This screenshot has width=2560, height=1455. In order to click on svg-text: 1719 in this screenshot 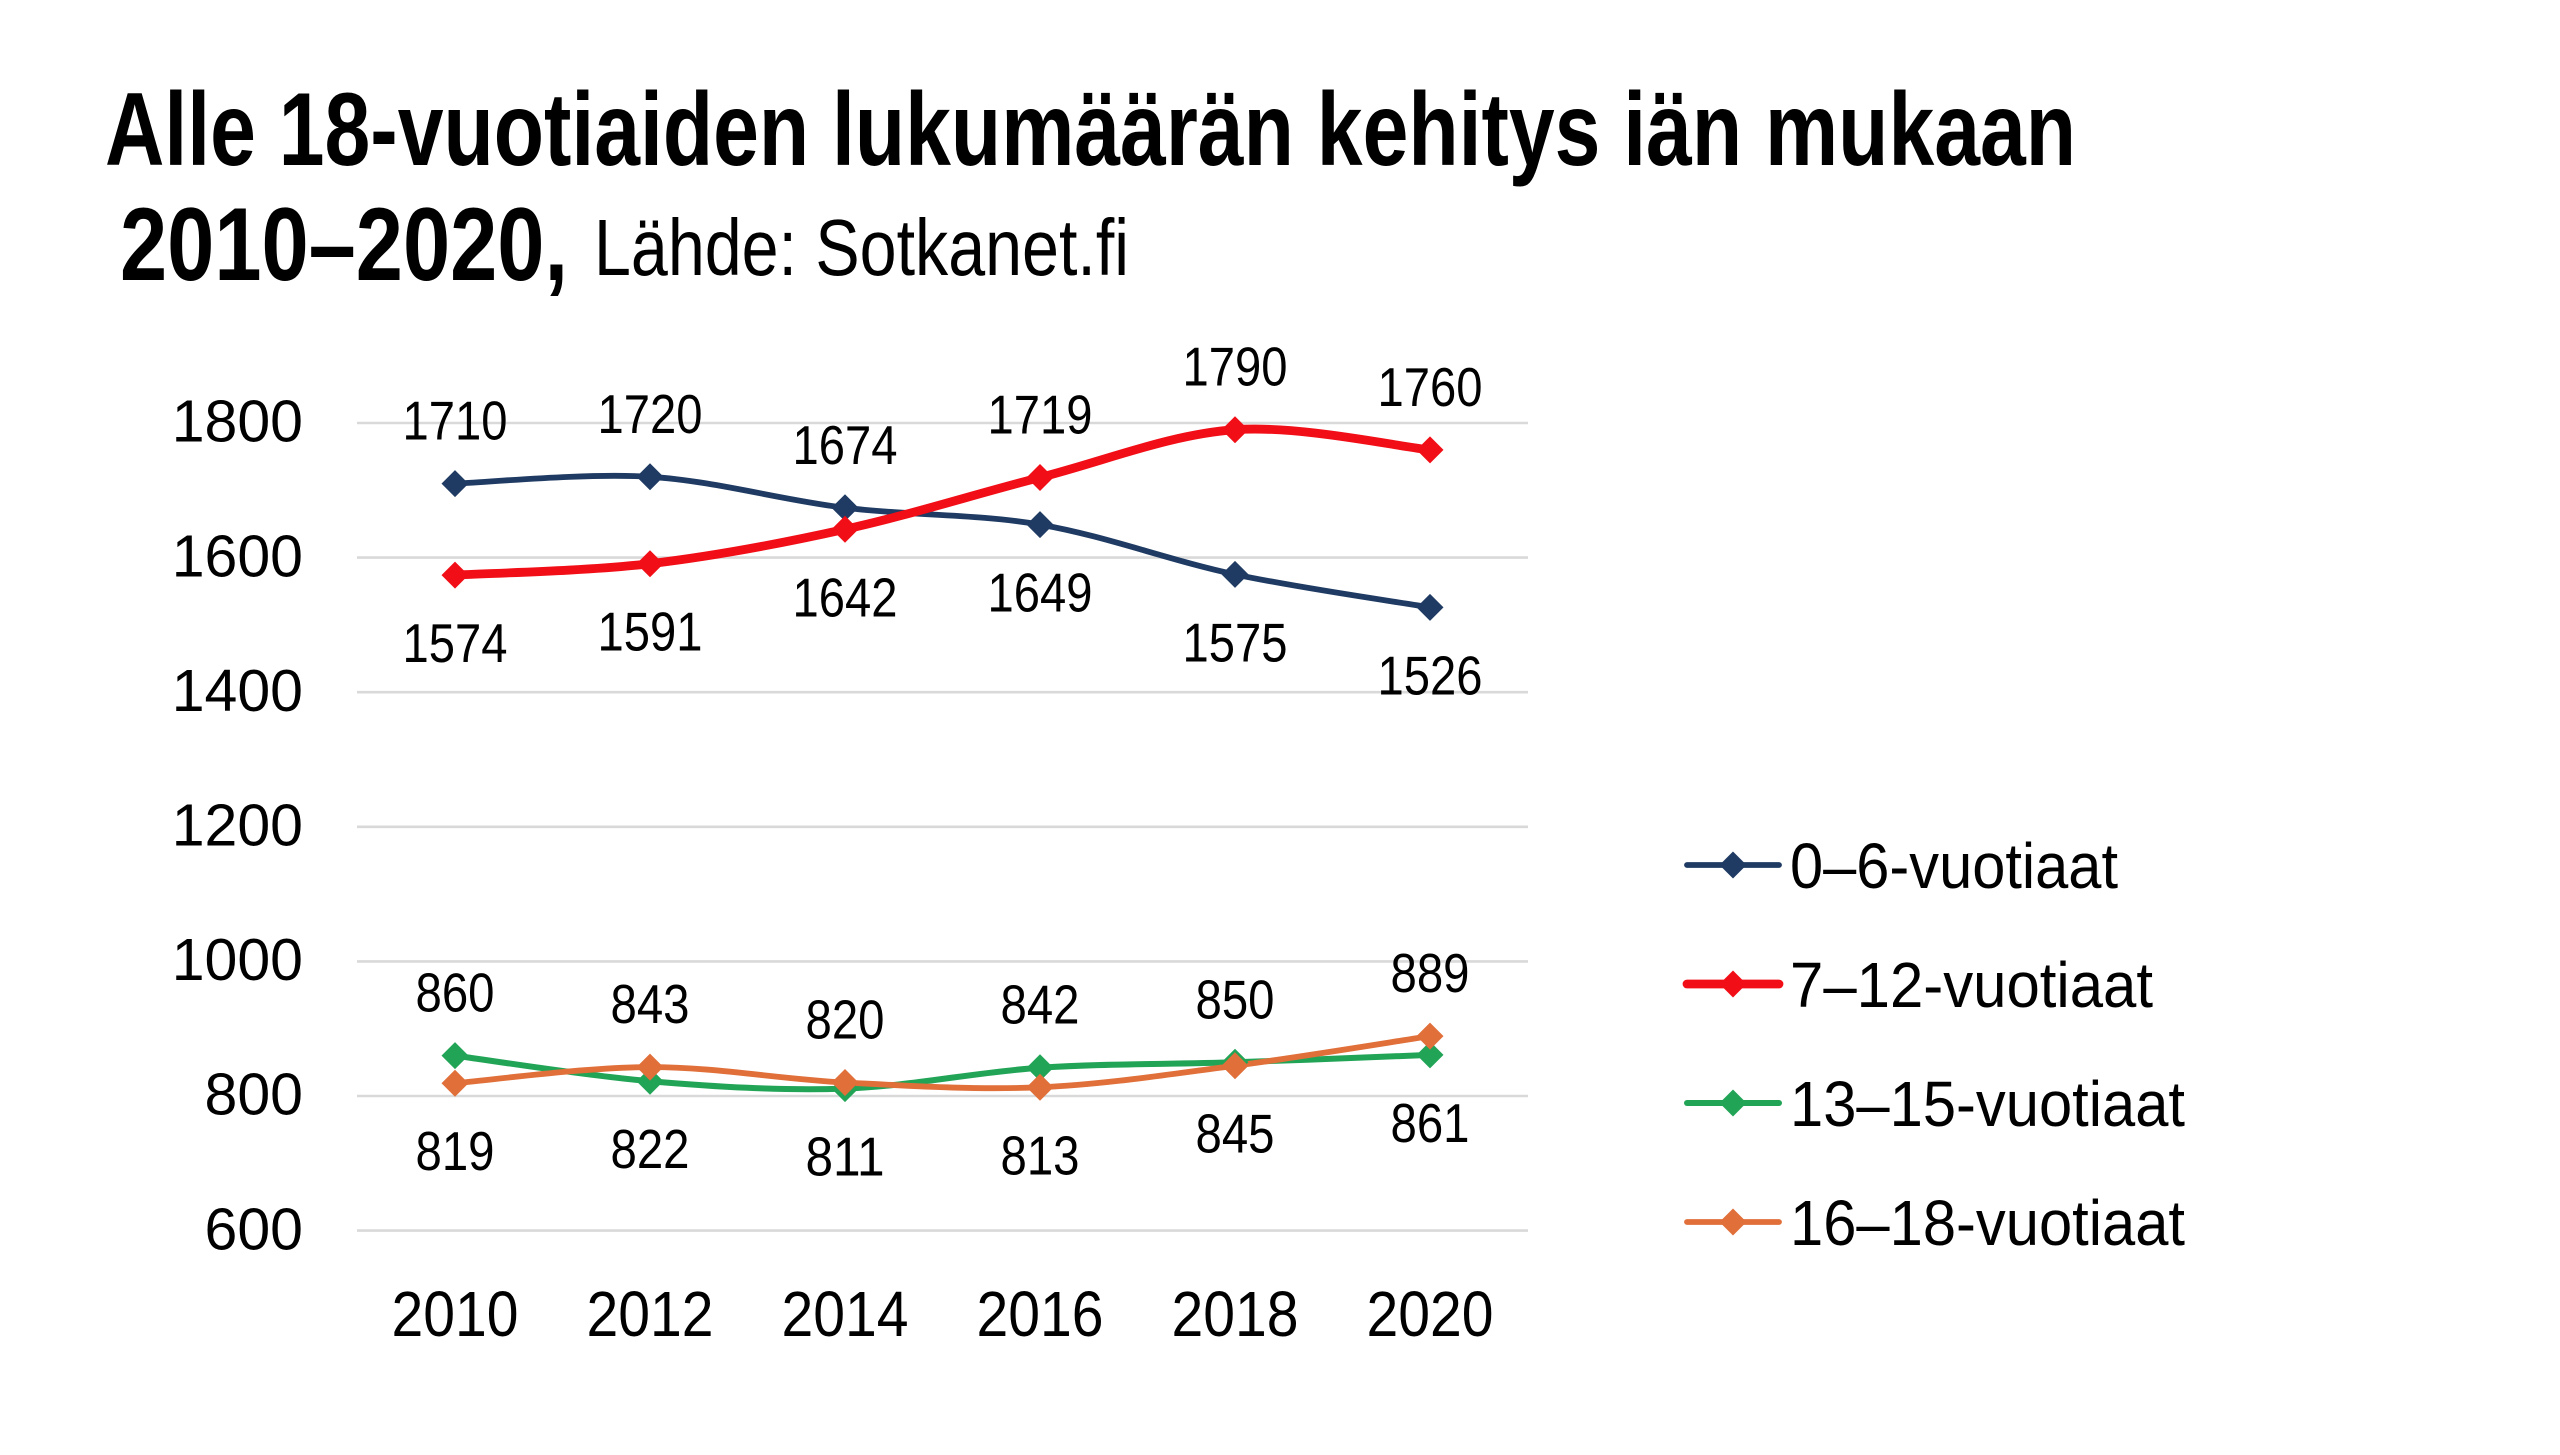, I will do `click(1040, 415)`.